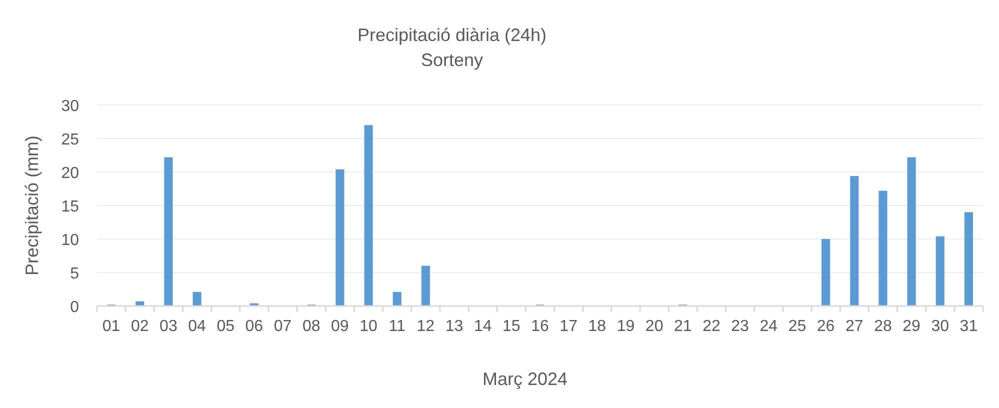 The width and height of the screenshot is (999, 408). Describe the element at coordinates (740, 326) in the screenshot. I see `x-tick-label: 23` at that location.